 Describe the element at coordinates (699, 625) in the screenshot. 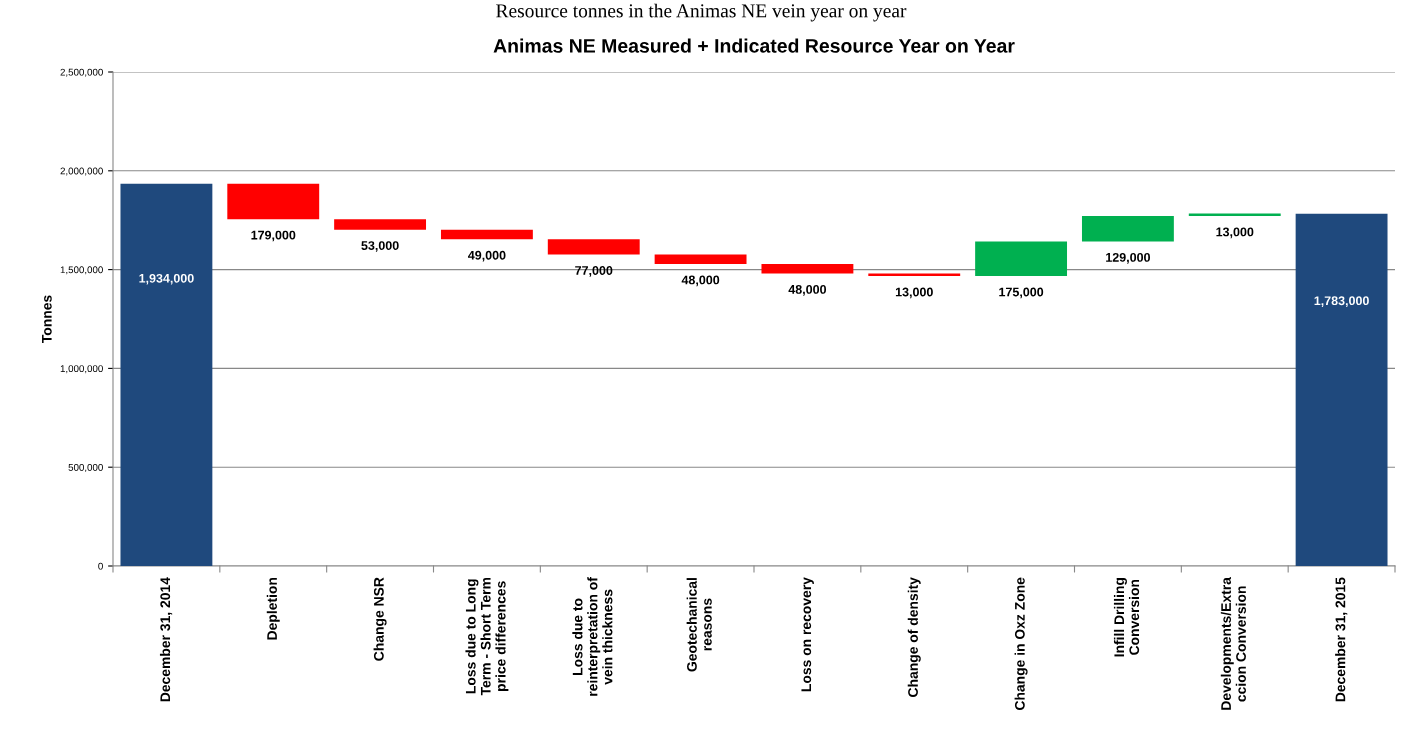

I see `x-tick-label: Geotechanical reasons` at that location.